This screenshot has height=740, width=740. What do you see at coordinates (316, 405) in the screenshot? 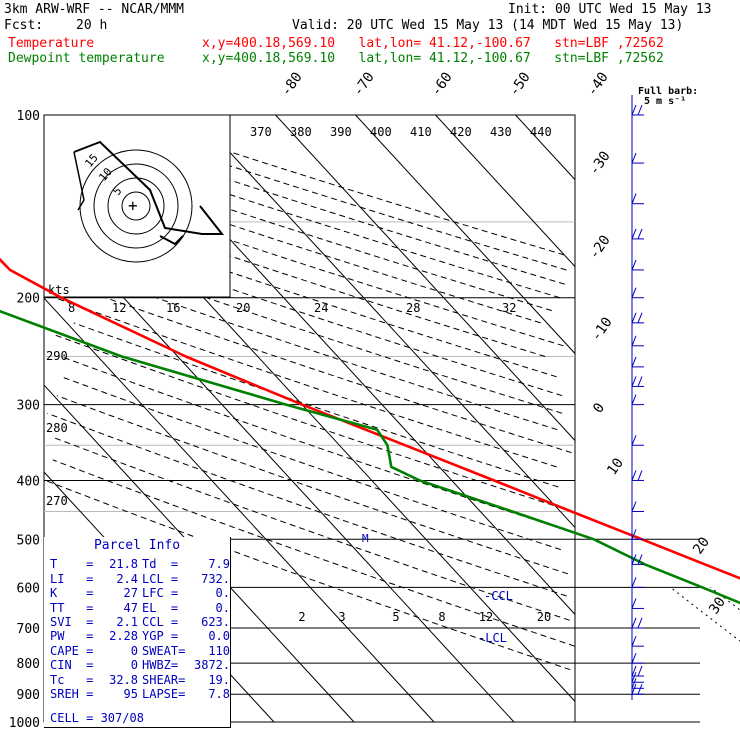
I see `dry-adiabat` at bounding box center [316, 405].